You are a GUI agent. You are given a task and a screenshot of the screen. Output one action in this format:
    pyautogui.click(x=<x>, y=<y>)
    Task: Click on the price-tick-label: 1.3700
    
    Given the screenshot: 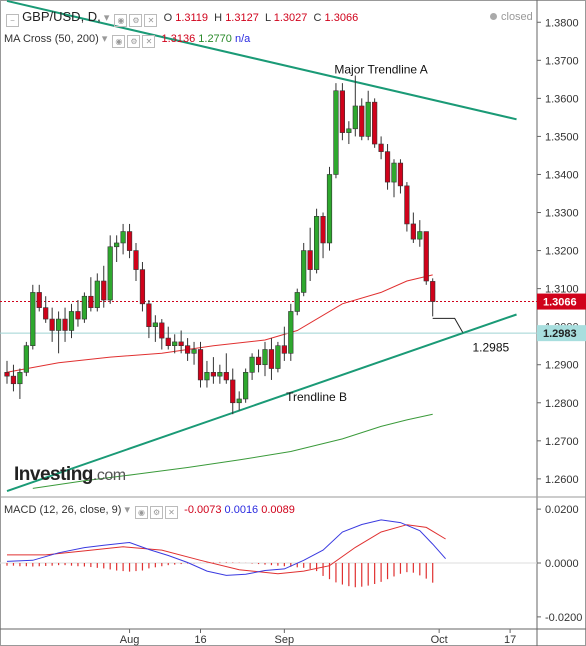 What is the action you would take?
    pyautogui.click(x=562, y=61)
    